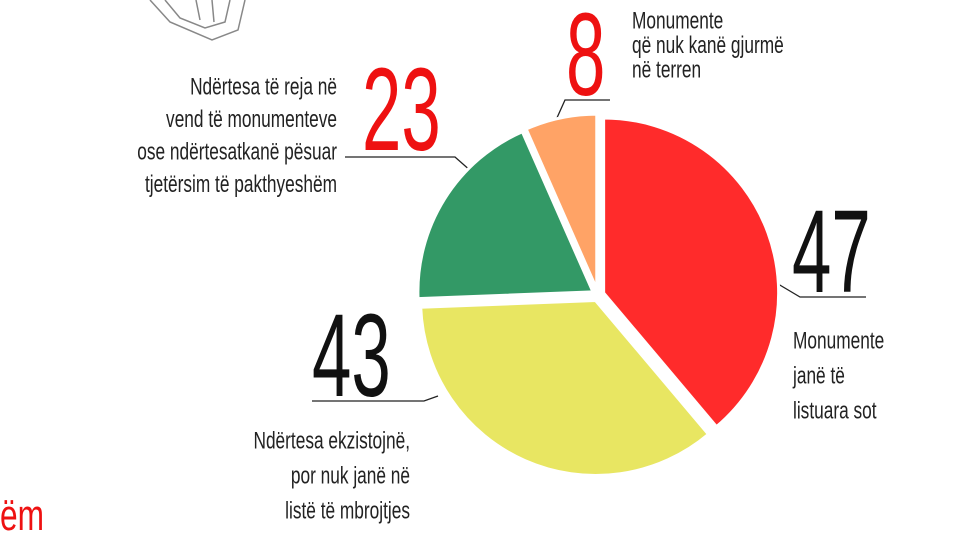 This screenshot has height=537, width=963. I want to click on value-number: 47, so click(831, 251).